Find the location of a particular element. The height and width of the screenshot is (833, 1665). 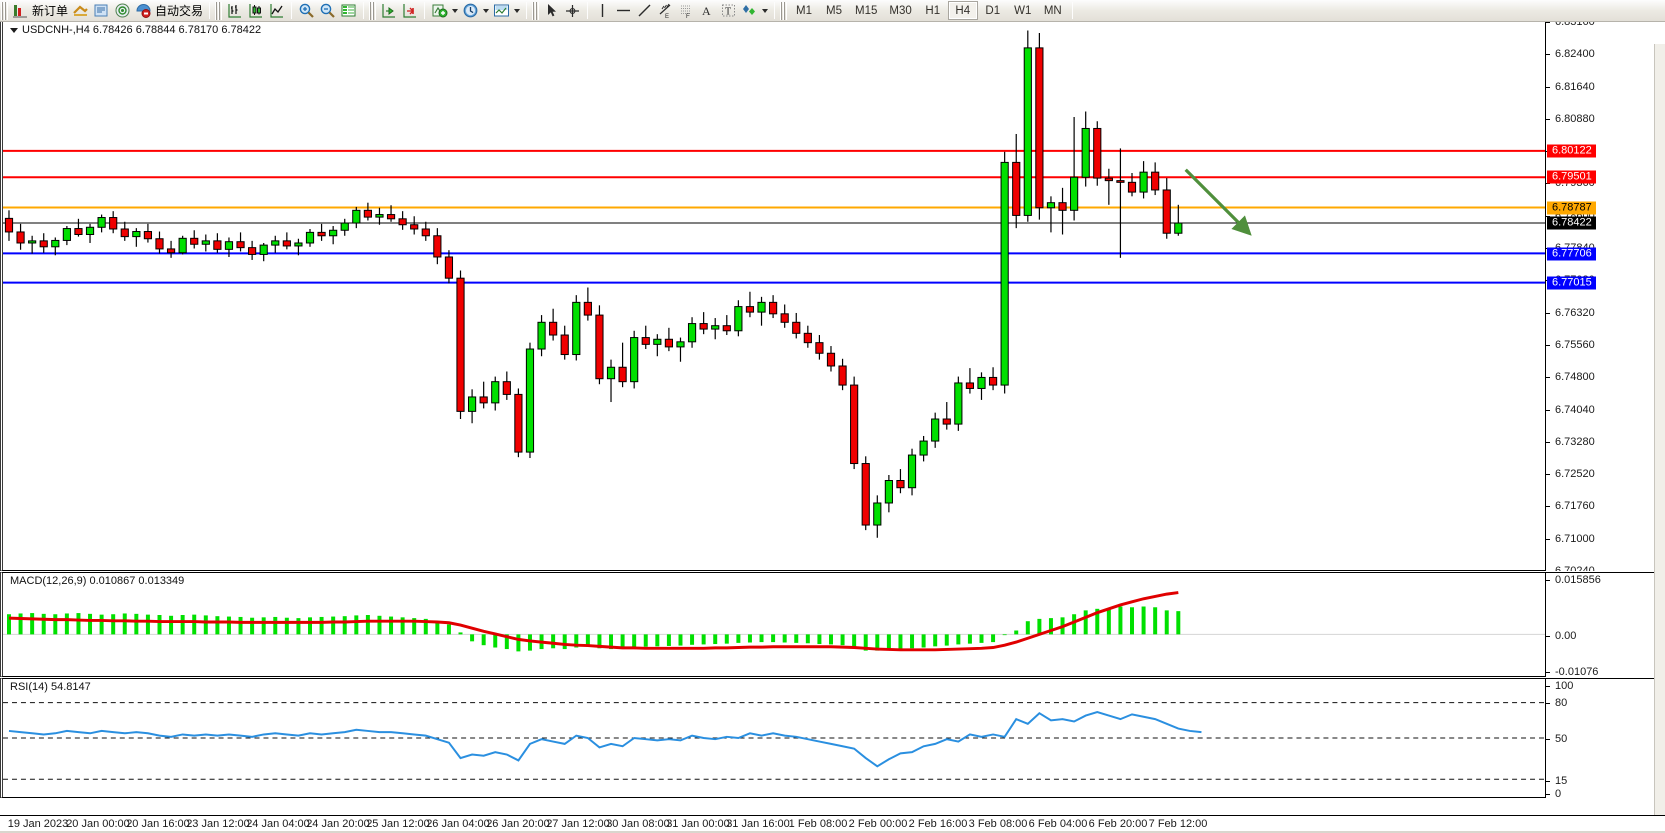

time-tick: 19 Jan 2023 is located at coordinates (38, 824).